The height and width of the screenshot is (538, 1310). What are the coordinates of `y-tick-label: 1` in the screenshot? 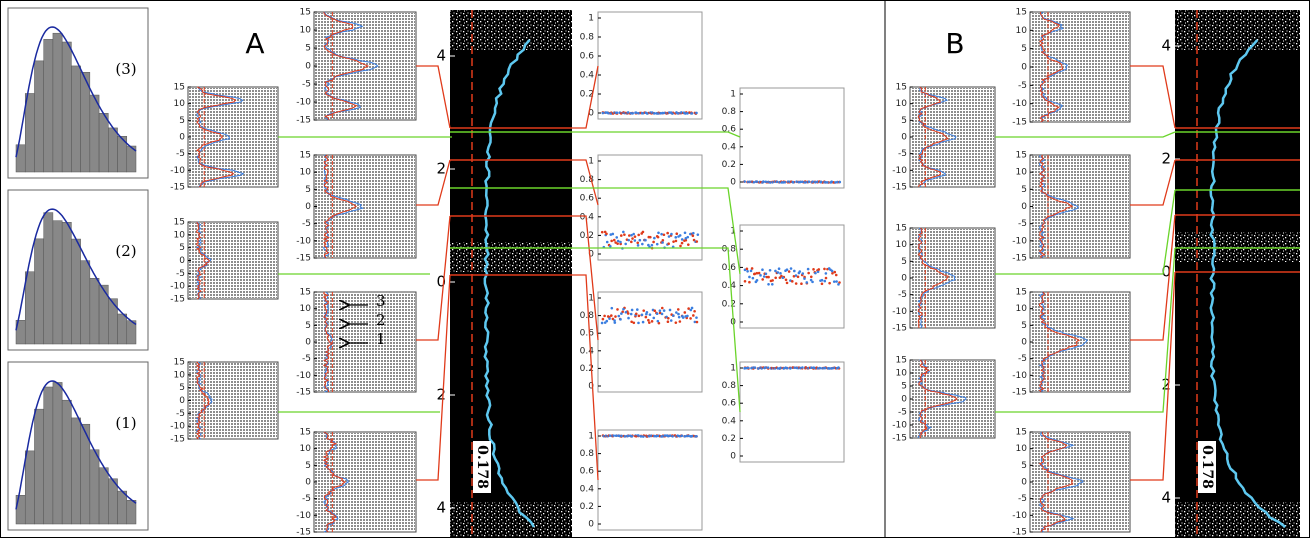 It's located at (591, 19).